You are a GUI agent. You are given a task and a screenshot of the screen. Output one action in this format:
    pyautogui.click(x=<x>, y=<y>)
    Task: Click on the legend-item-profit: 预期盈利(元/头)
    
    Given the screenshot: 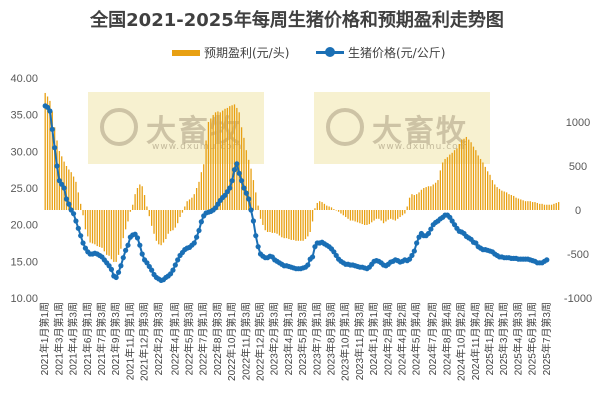 What is the action you would take?
    pyautogui.click(x=230, y=52)
    